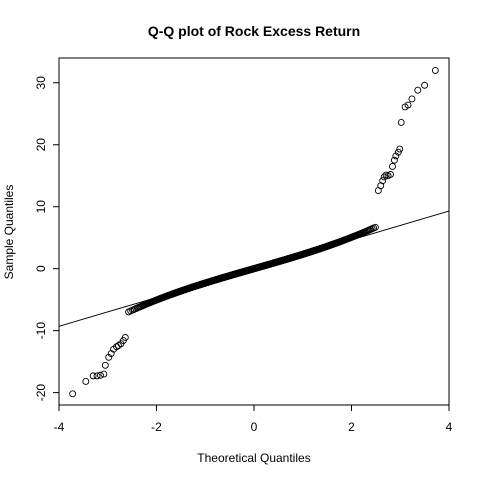  Describe the element at coordinates (41, 207) in the screenshot. I see `y-tick-label-3: 10` at that location.